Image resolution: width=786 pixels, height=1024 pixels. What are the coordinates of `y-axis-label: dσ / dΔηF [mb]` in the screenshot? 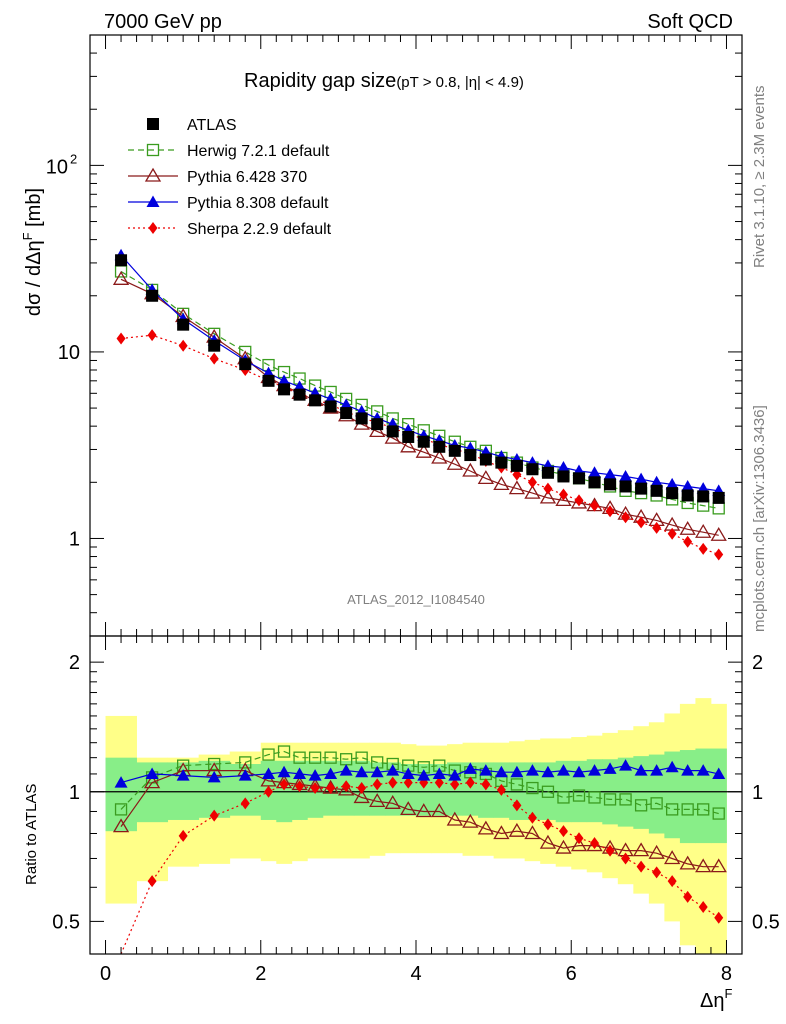 It's located at (32, 252).